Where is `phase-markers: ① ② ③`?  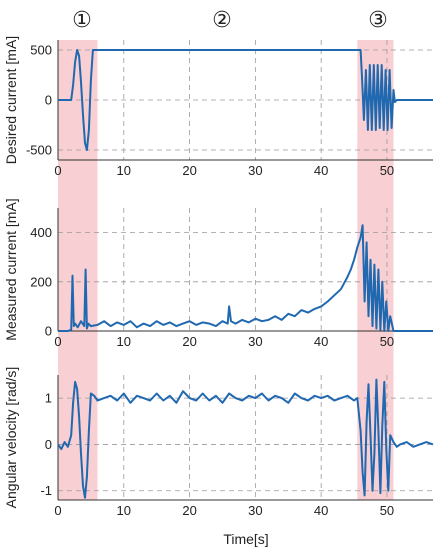
phase-markers: ① ② ③ is located at coordinates (230, 20).